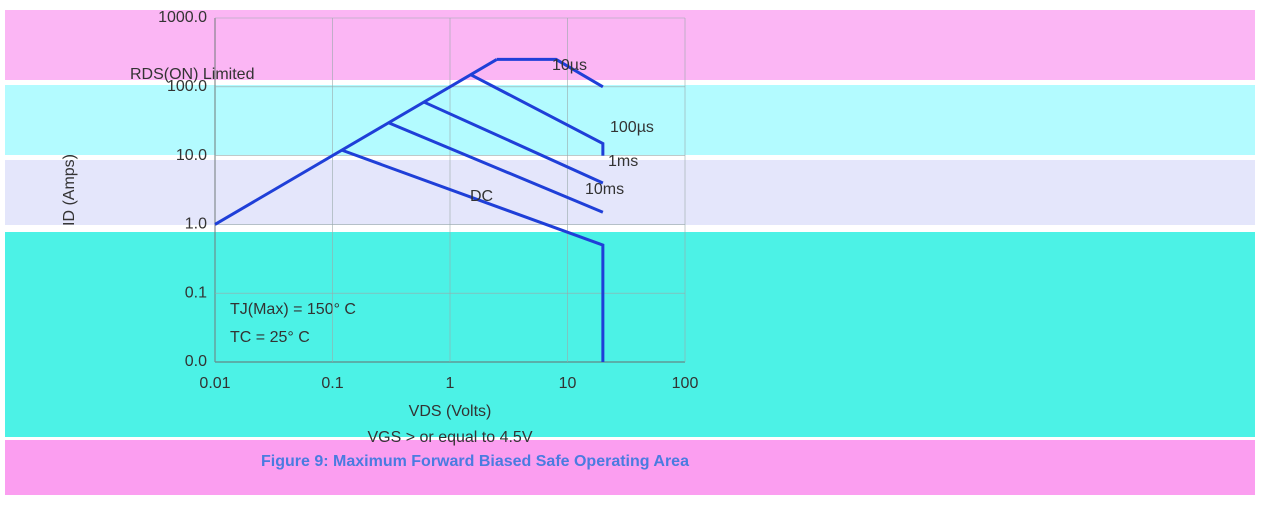 This screenshot has width=1262, height=505. What do you see at coordinates (196, 361) in the screenshot?
I see `y-tick-label: 0.0` at bounding box center [196, 361].